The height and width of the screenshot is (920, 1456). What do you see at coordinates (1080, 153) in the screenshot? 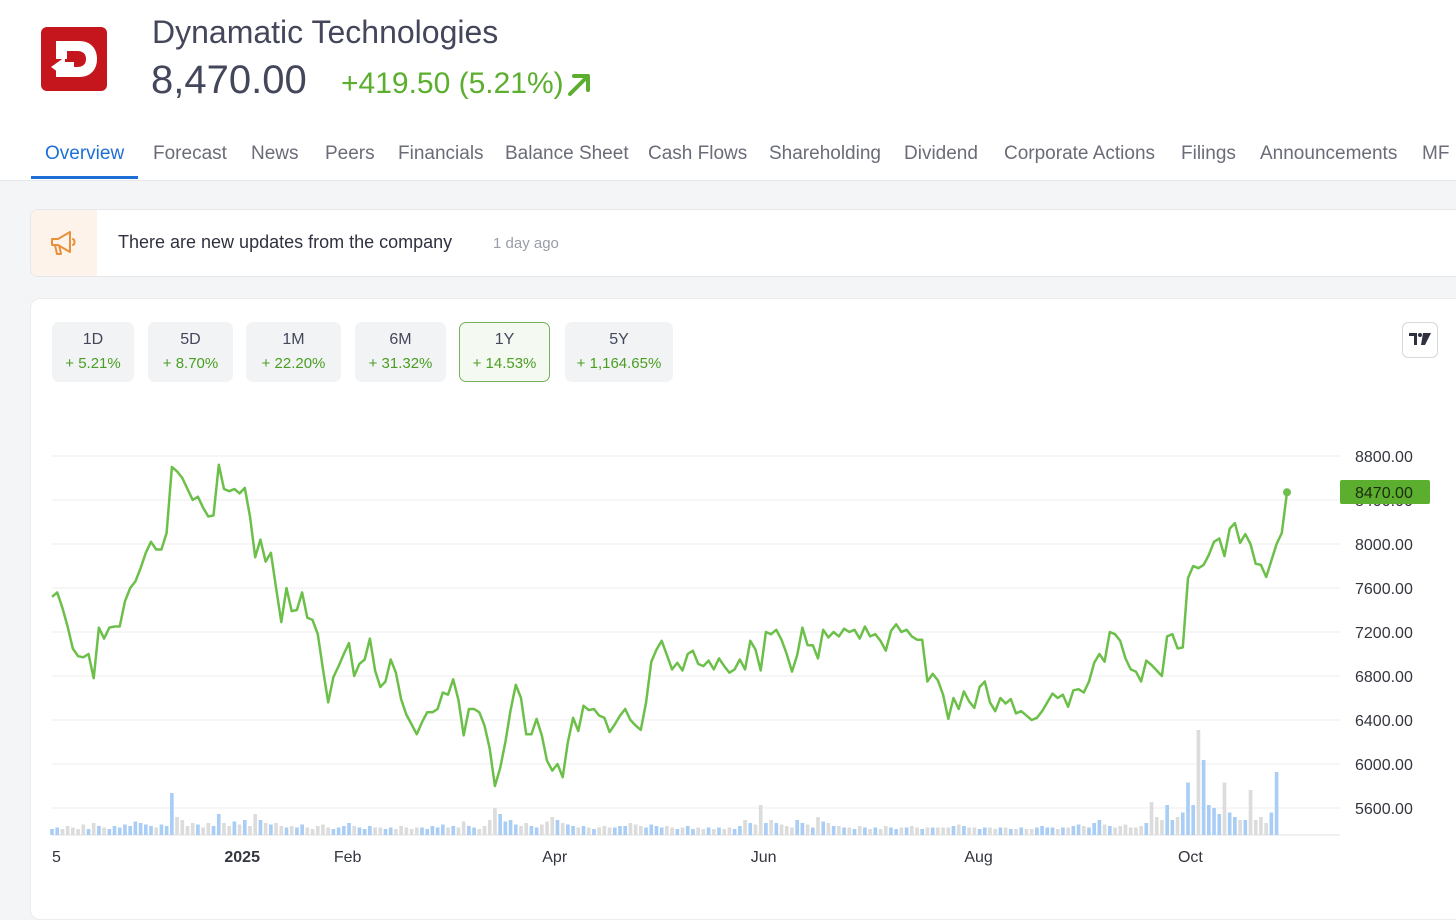
I see `tab-corporate-actions: Corporate Actions` at bounding box center [1080, 153].